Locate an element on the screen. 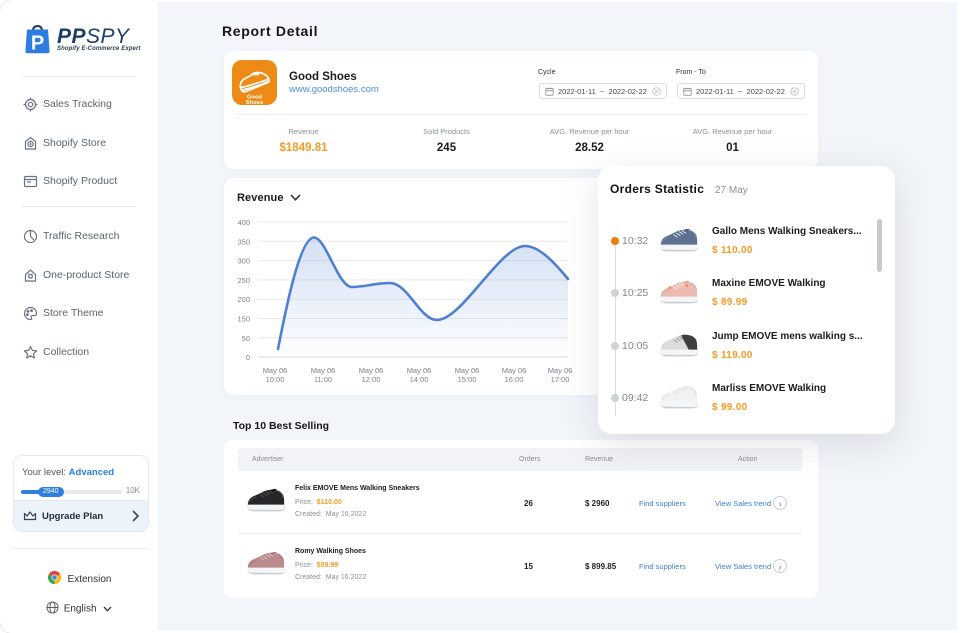  svg-text: 150 is located at coordinates (243, 319).